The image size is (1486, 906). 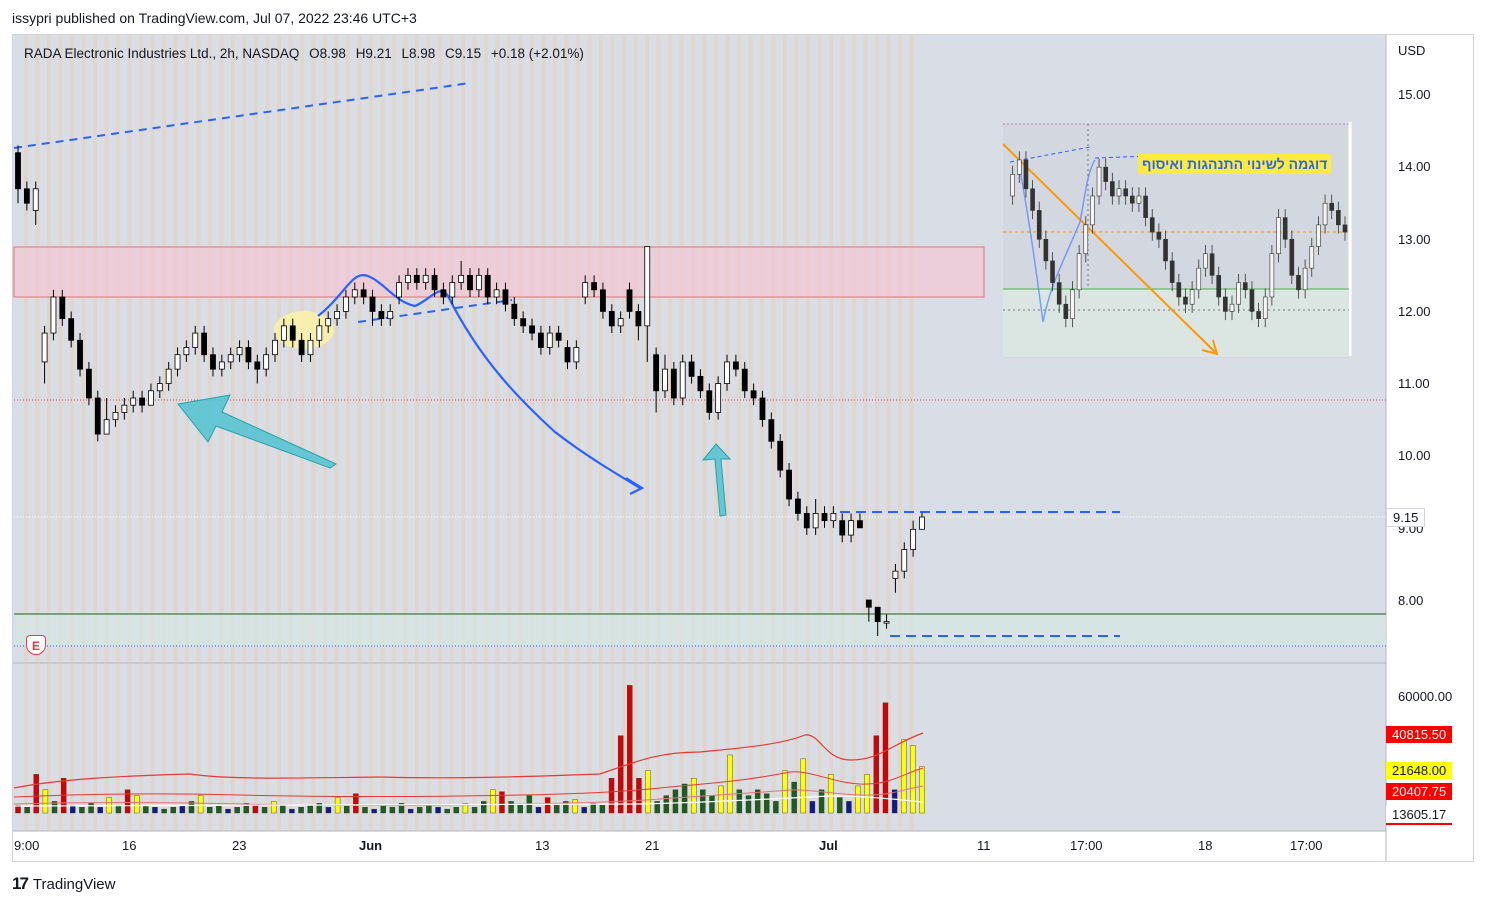 What do you see at coordinates (36, 645) in the screenshot?
I see `earnings-badge-icon: E` at bounding box center [36, 645].